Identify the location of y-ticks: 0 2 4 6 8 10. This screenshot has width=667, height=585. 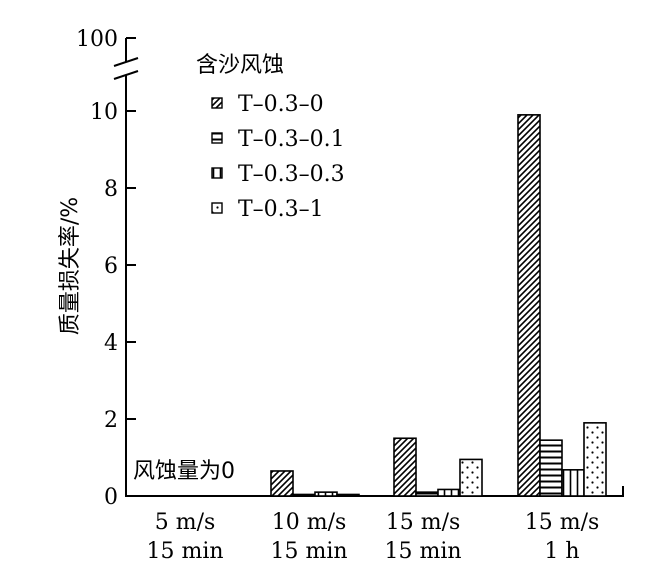
(113, 305).